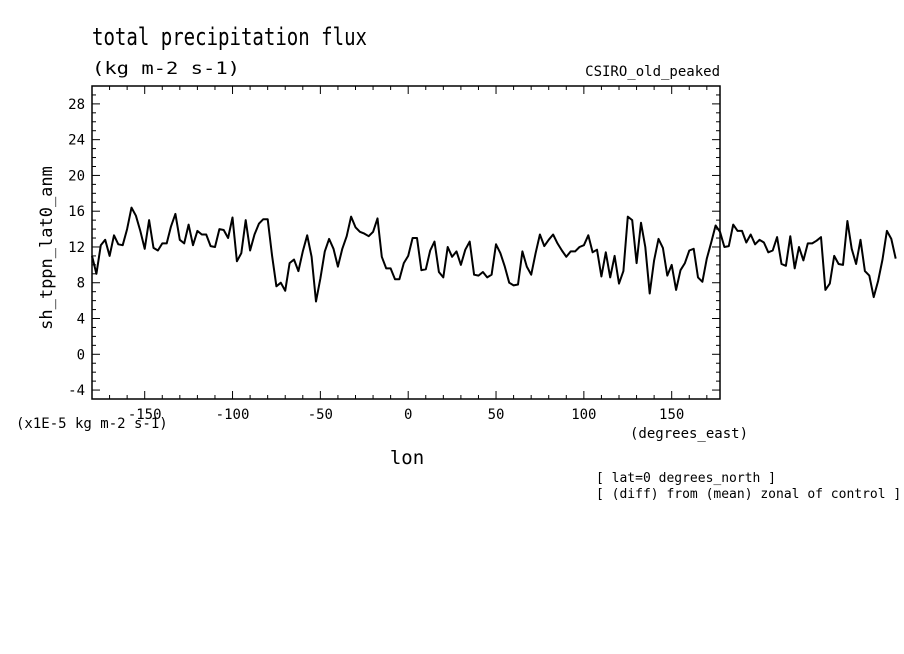 The width and height of the screenshot is (904, 654). I want to click on y-tick-label: 24, so click(76, 141).